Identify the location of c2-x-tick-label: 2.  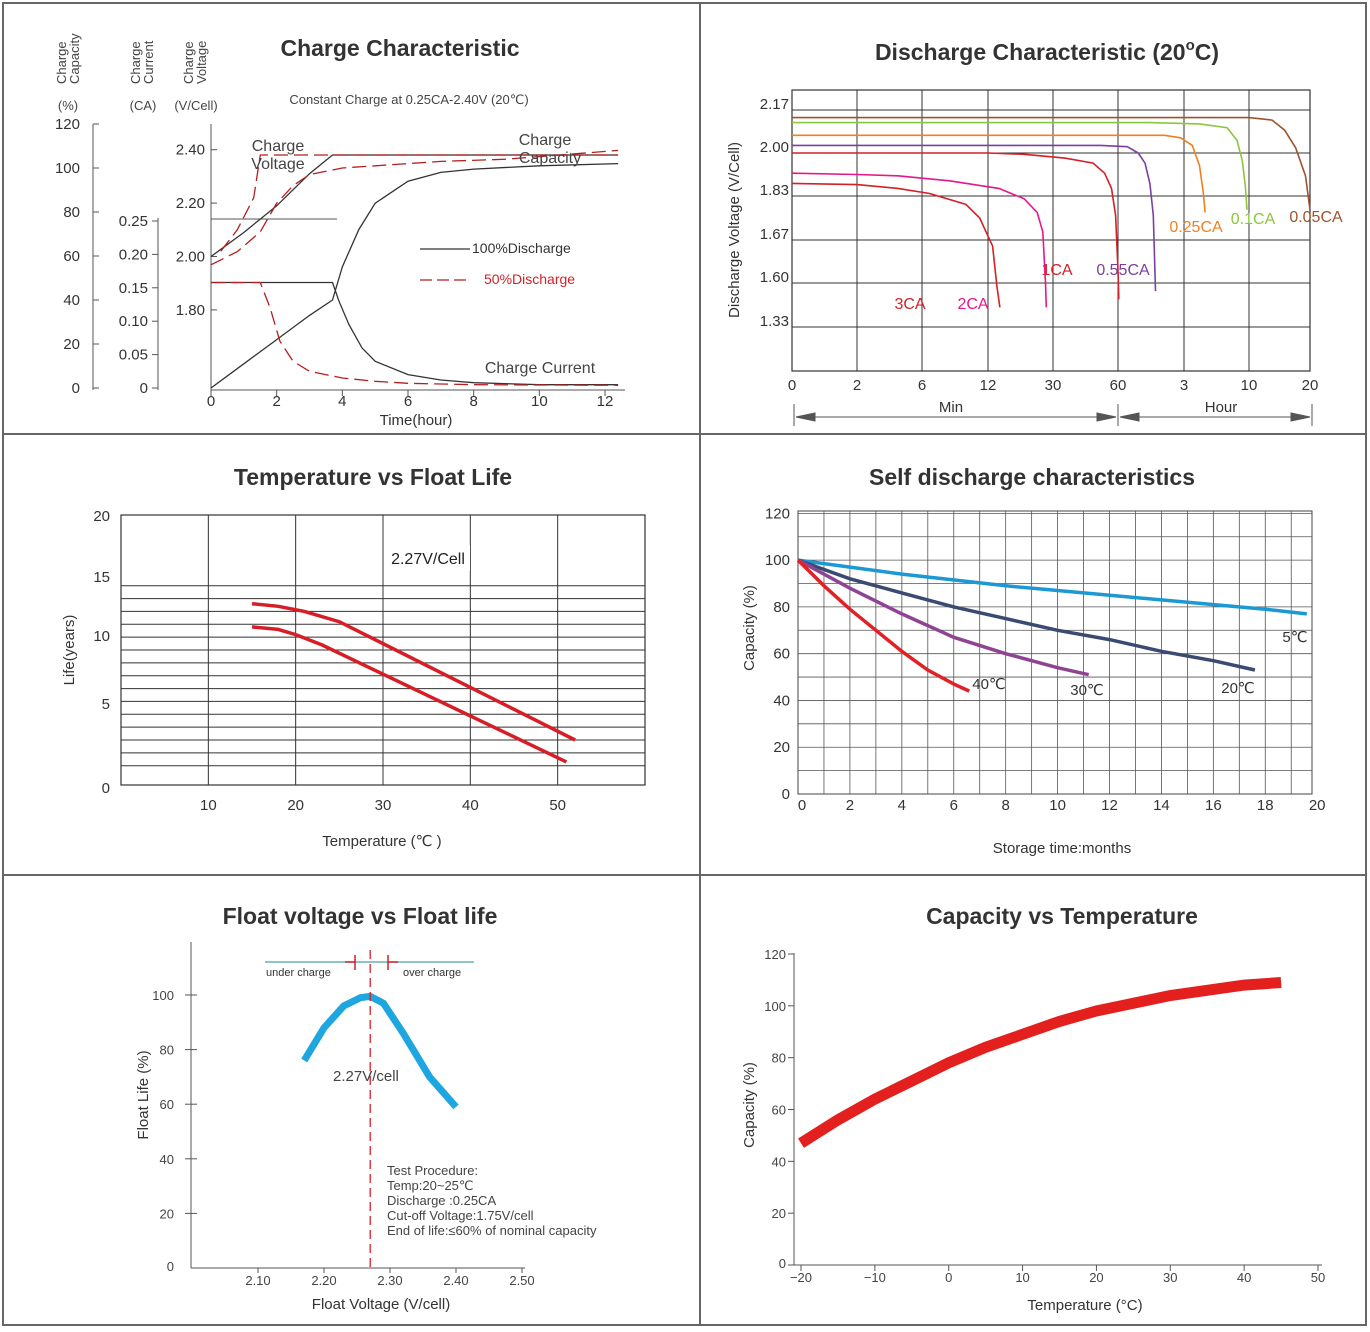
(857, 385).